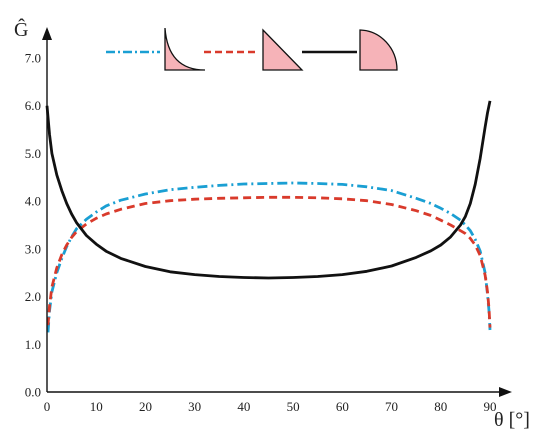  What do you see at coordinates (490, 406) in the screenshot?
I see `x-tick-label: 90` at bounding box center [490, 406].